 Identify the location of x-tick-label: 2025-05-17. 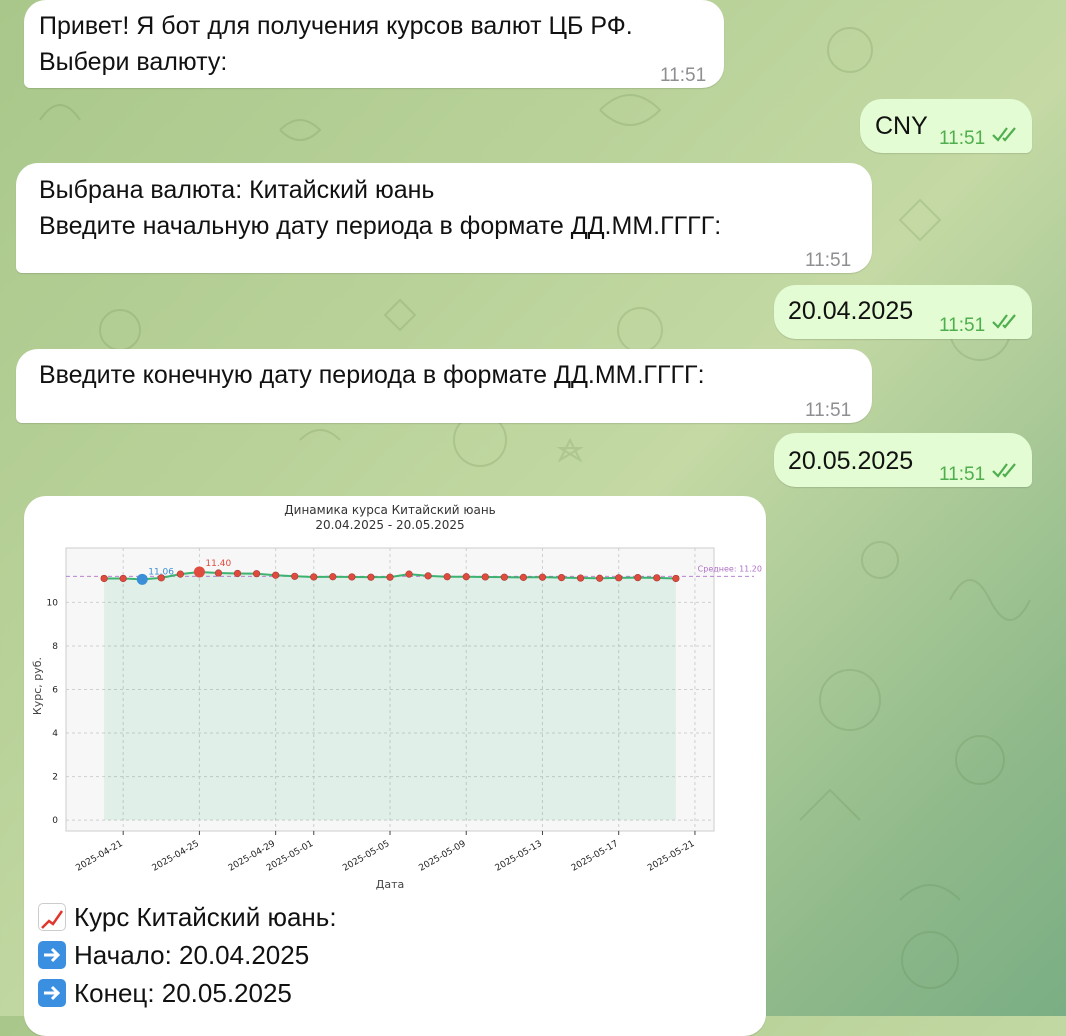
(595, 856).